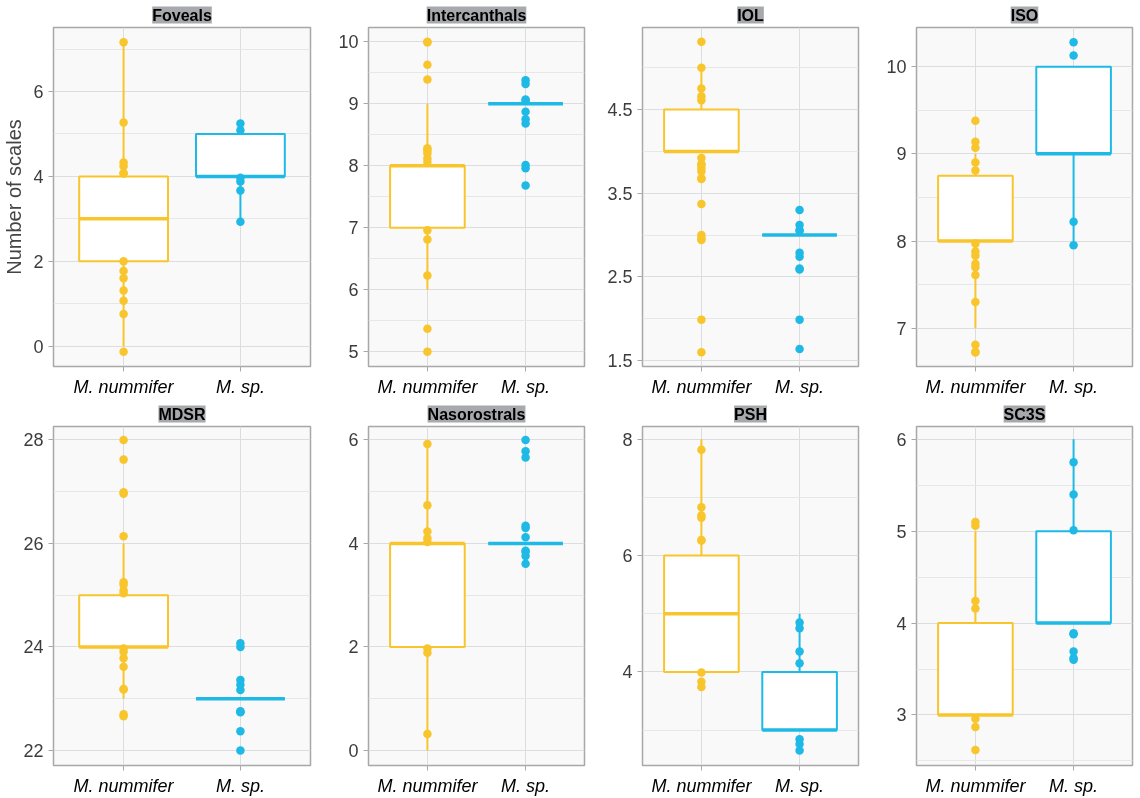 Image resolution: width=1140 pixels, height=798 pixels. I want to click on y-tick-label: 22, so click(33, 750).